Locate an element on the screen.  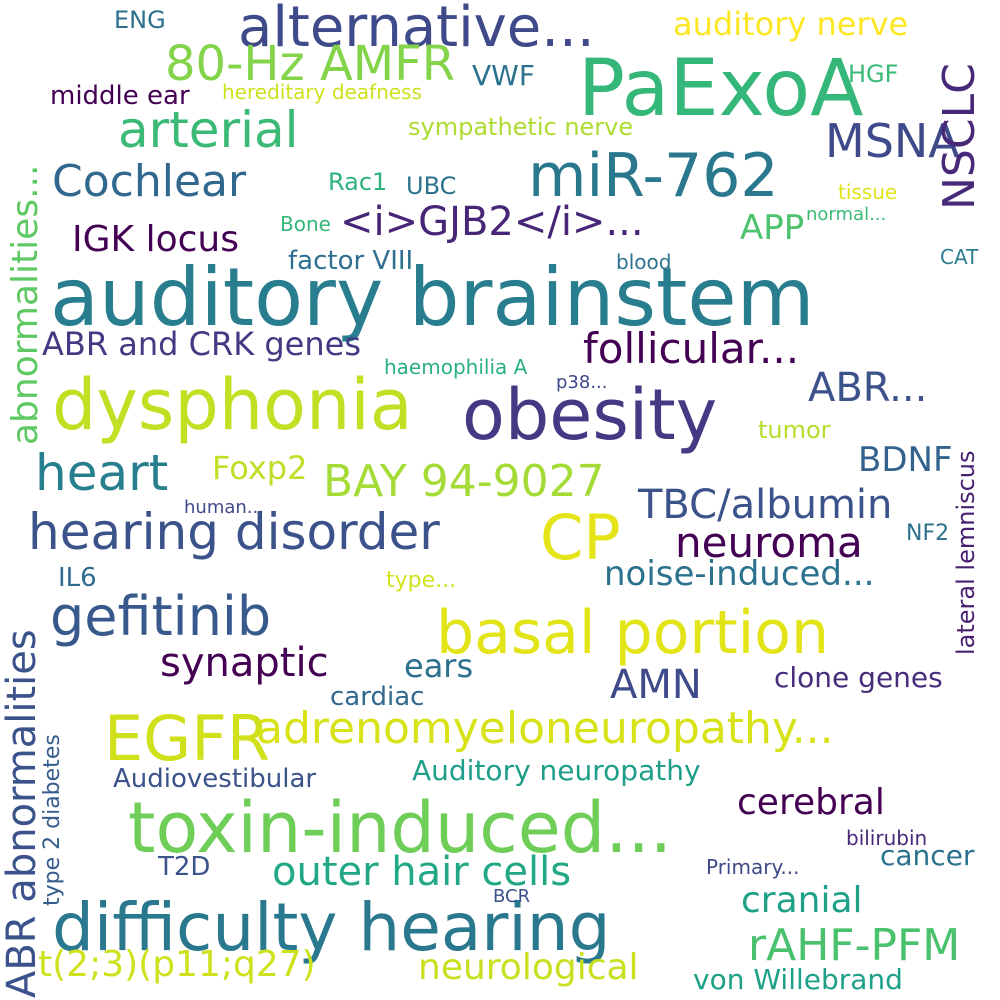
word: cancer is located at coordinates (927, 855).